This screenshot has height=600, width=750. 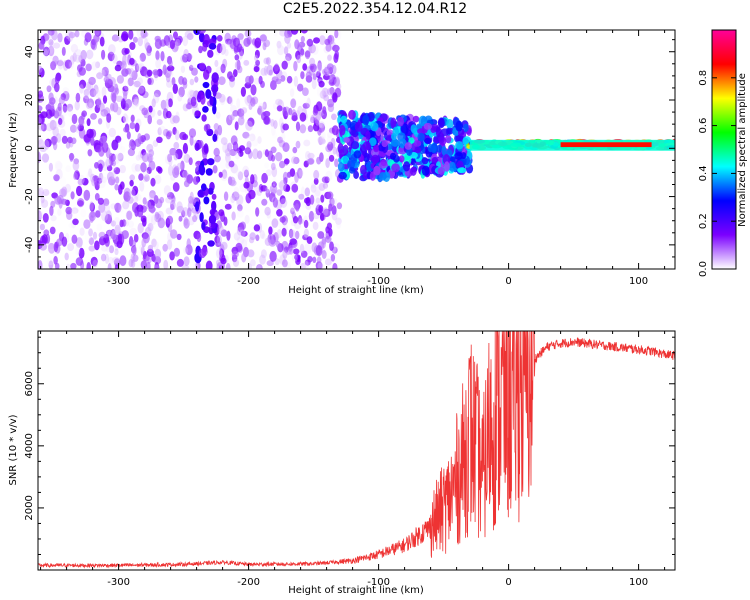 What do you see at coordinates (29, 245) in the screenshot?
I see `y-tick-label: -40` at bounding box center [29, 245].